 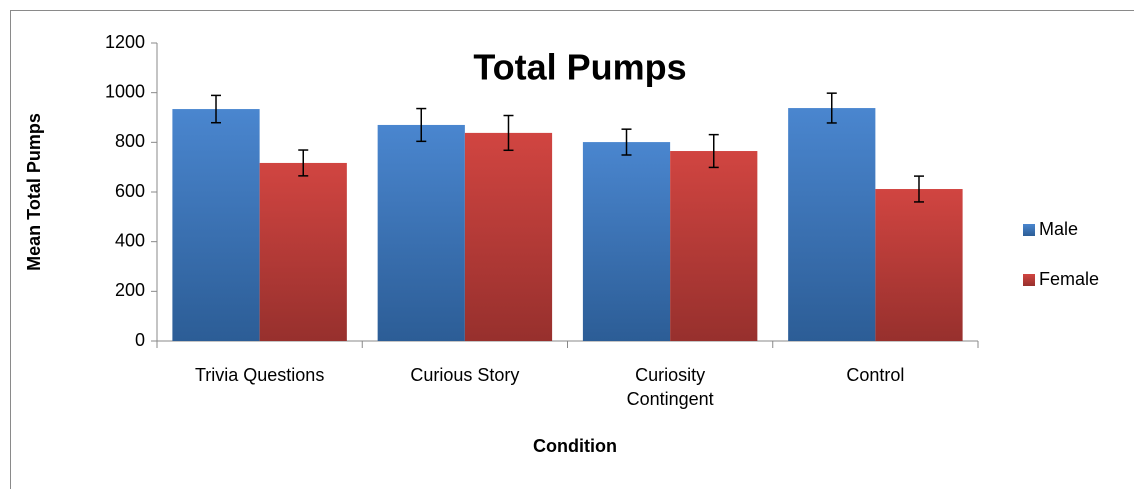 I want to click on y-tick-label: 200, so click(x=130, y=290).